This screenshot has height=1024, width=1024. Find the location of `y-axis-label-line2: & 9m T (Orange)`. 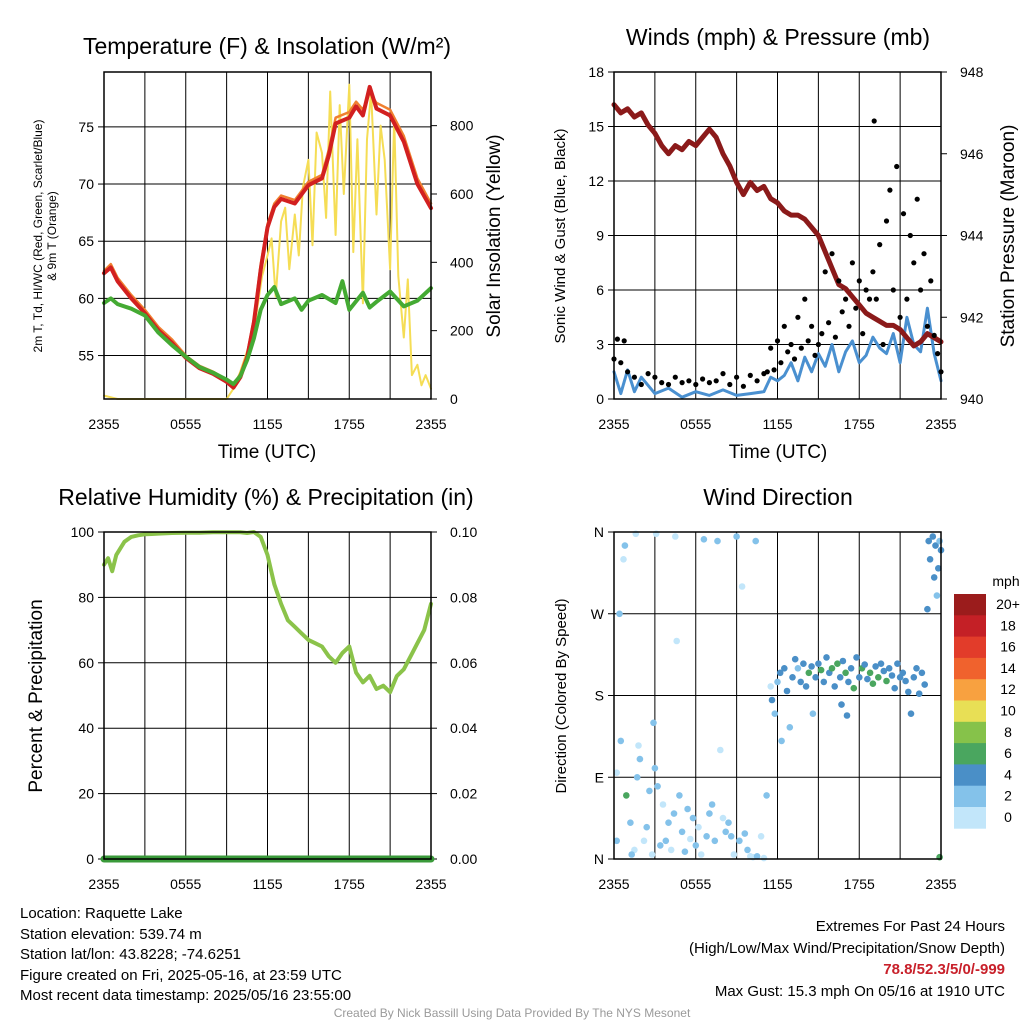

y-axis-label-line2: & 9m T (Orange) is located at coordinates (52, 236).